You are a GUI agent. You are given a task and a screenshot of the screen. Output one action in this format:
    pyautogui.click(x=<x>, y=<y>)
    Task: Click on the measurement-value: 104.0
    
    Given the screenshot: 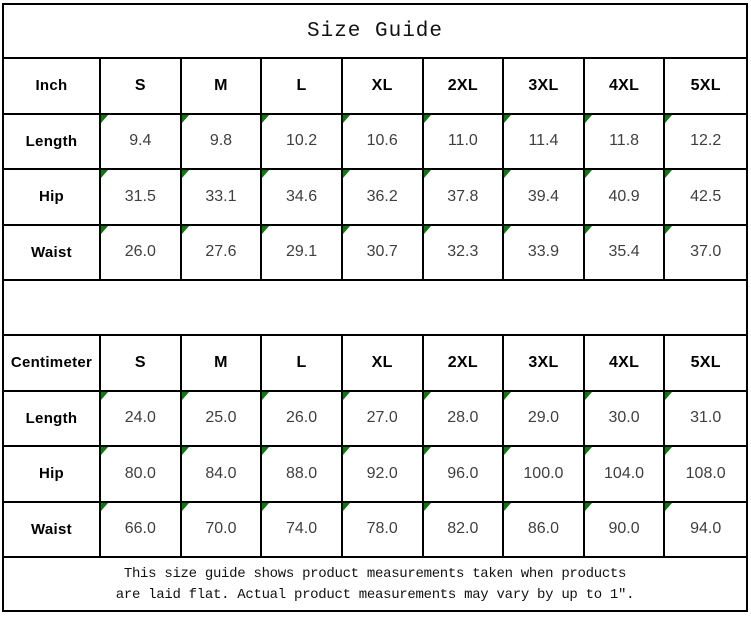 What is the action you would take?
    pyautogui.click(x=624, y=473)
    